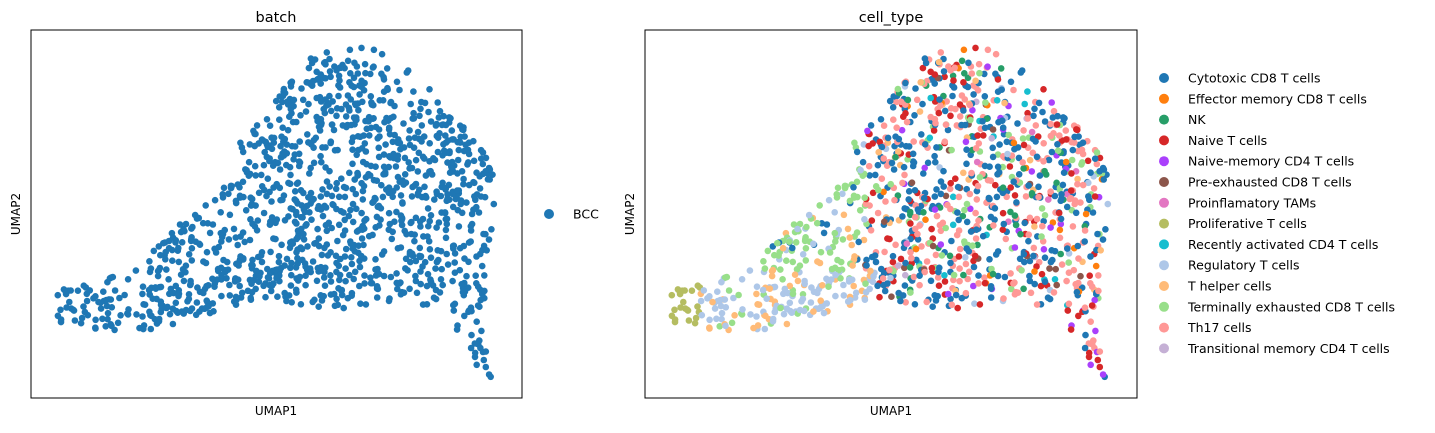 The width and height of the screenshot is (1435, 433). Describe the element at coordinates (276, 411) in the screenshot. I see `batch-x-axis-label: UMAP1` at that location.